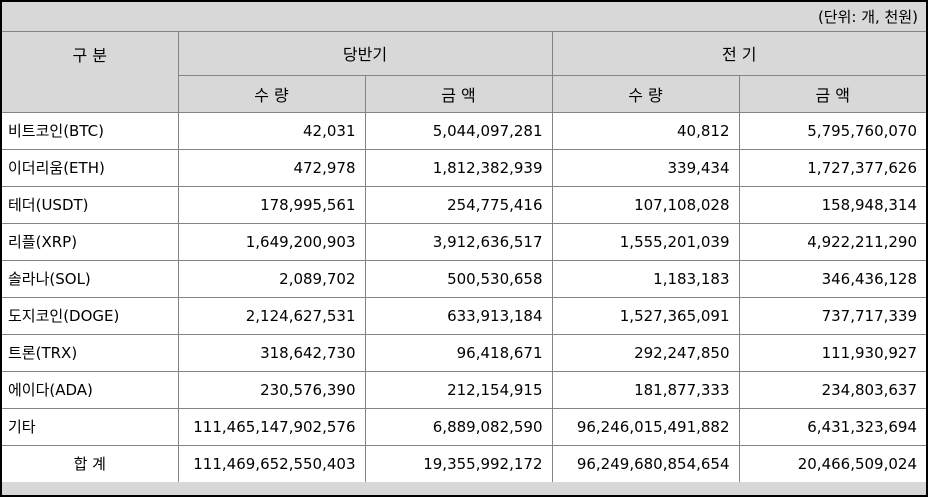 This screenshot has height=497, width=928. What do you see at coordinates (365, 54) in the screenshot?
I see `col-group-current-half: 당반기` at bounding box center [365, 54].